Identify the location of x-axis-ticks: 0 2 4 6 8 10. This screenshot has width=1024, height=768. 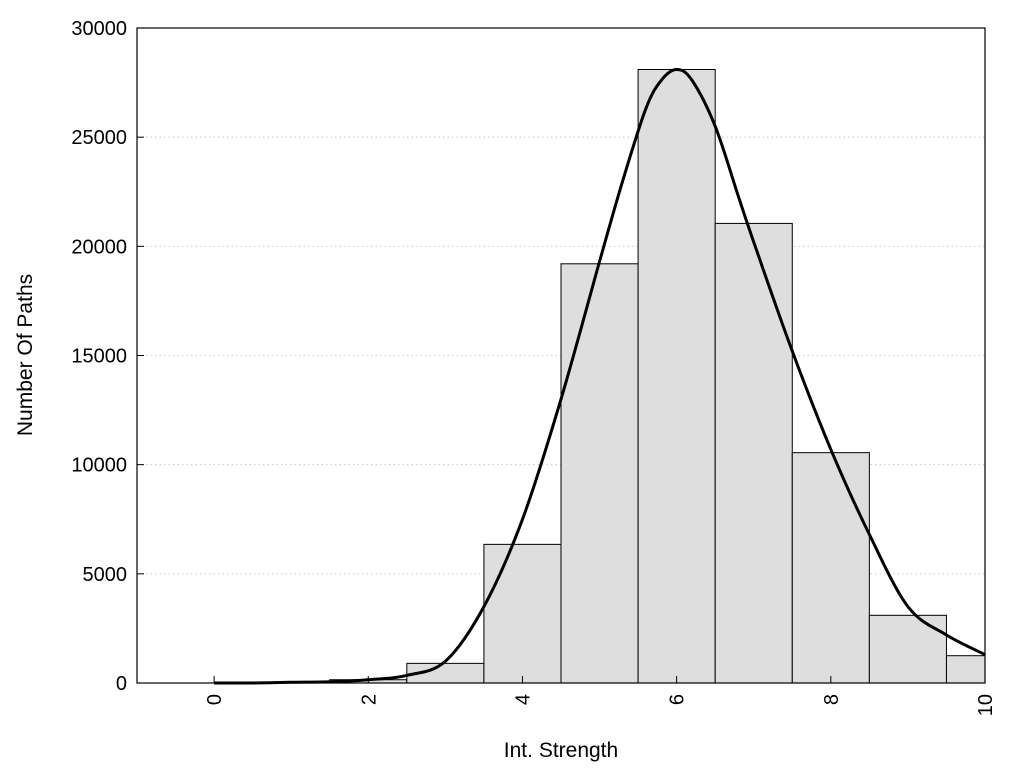
(600, 696).